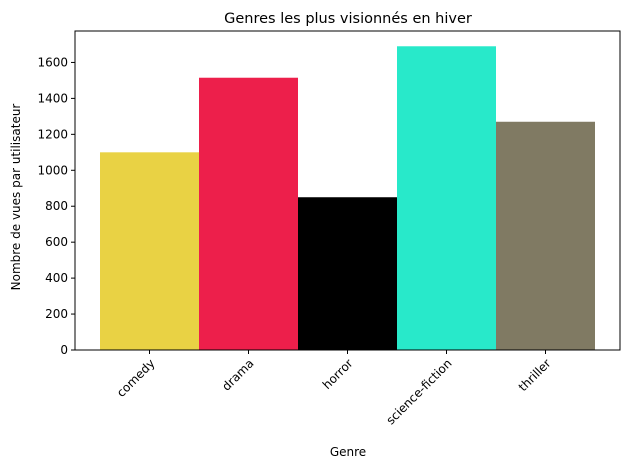 This screenshot has width=630, height=470. Describe the element at coordinates (136, 378) in the screenshot. I see `x-tick-label-comedy: comedy` at that location.